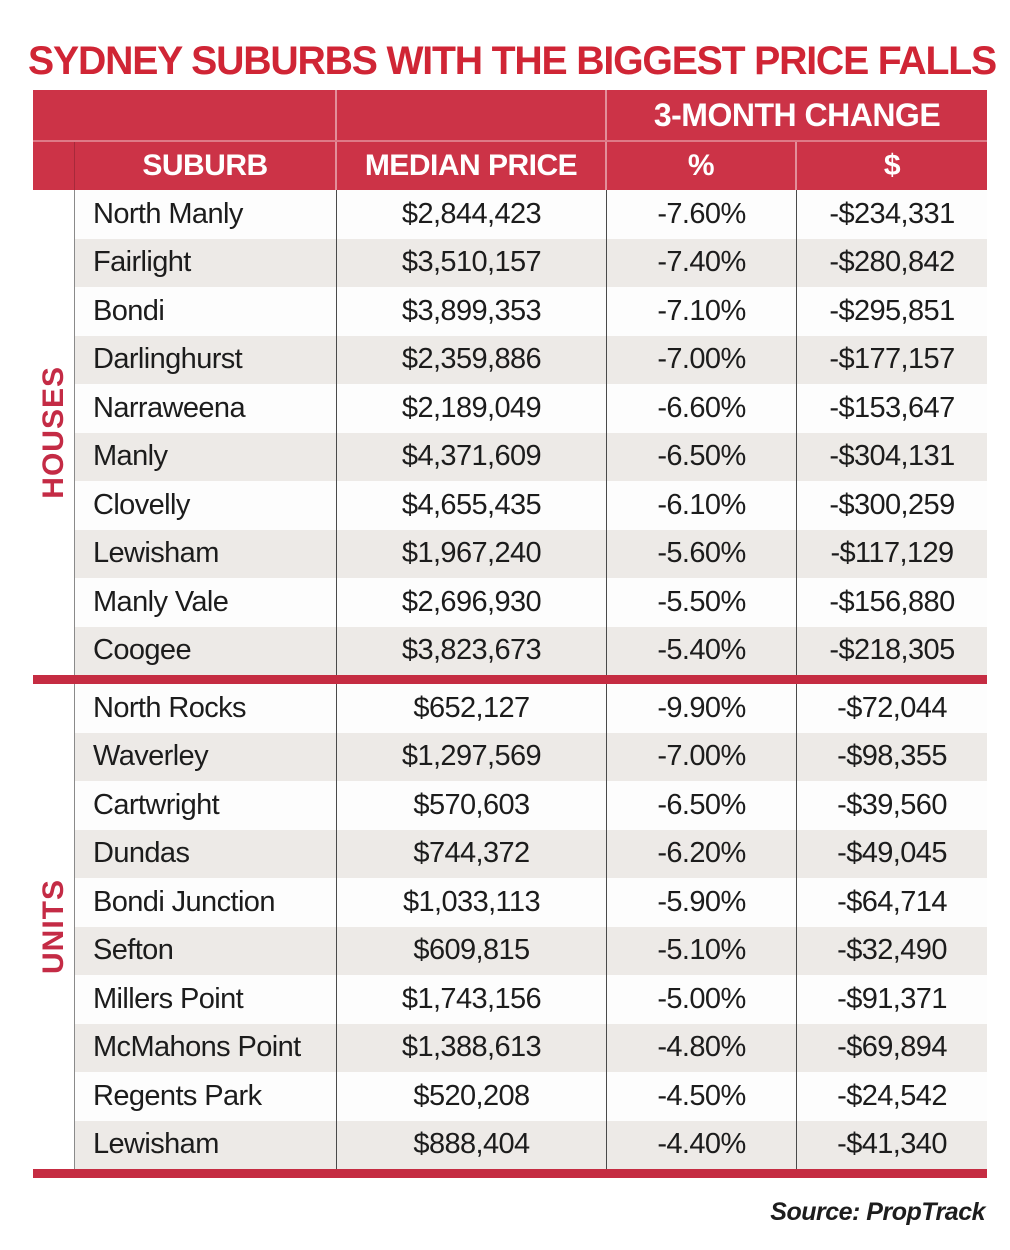 The image size is (1010, 1250). I want to click on median-price-cell: $2,359,886, so click(472, 359).